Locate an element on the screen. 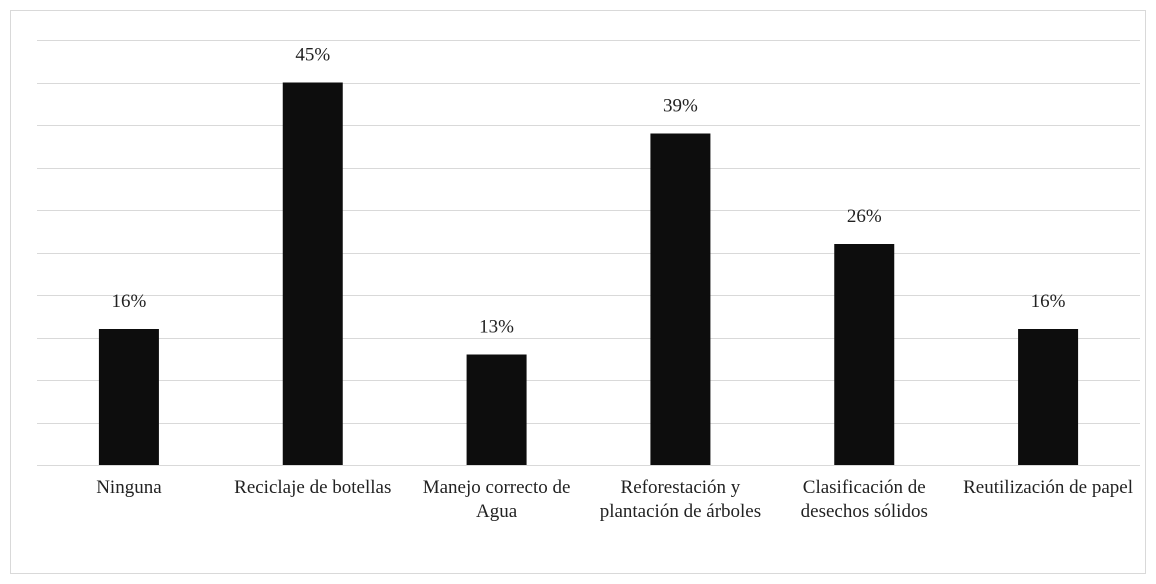  x-tick-label: Reforestación y plantación de árboles is located at coordinates (680, 499).